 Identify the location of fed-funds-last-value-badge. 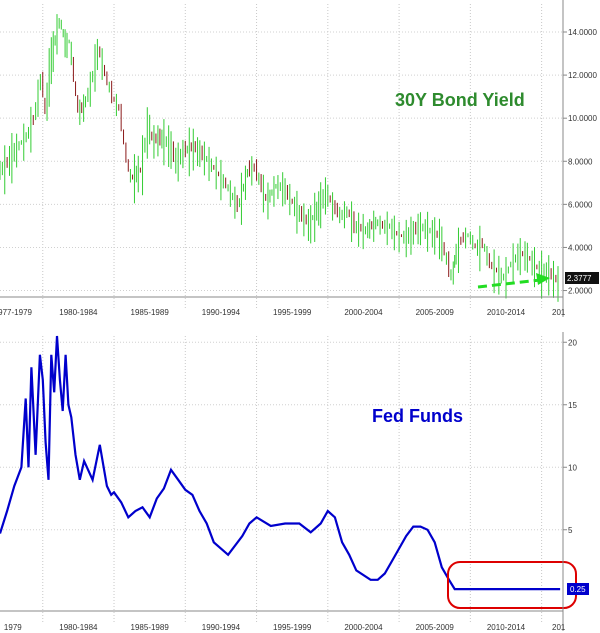
(578, 589).